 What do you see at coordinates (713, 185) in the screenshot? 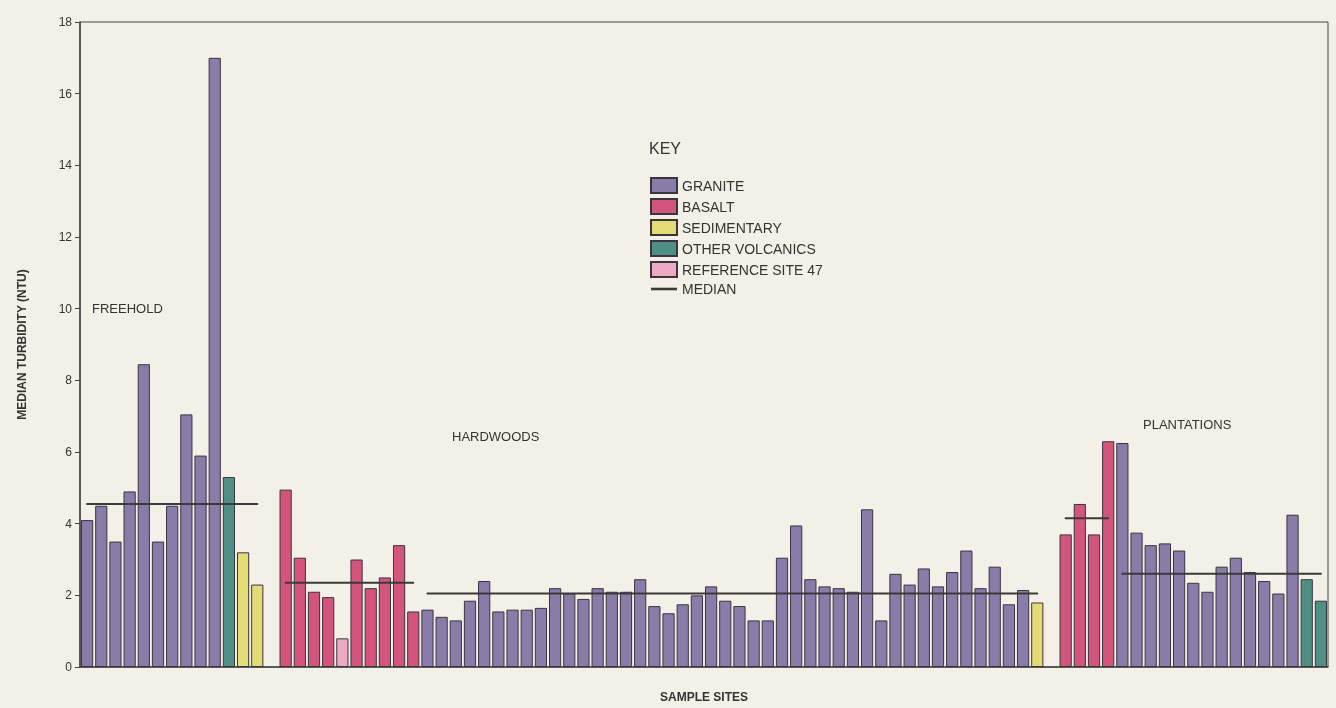
I see `legend-label: GRANITE` at bounding box center [713, 185].